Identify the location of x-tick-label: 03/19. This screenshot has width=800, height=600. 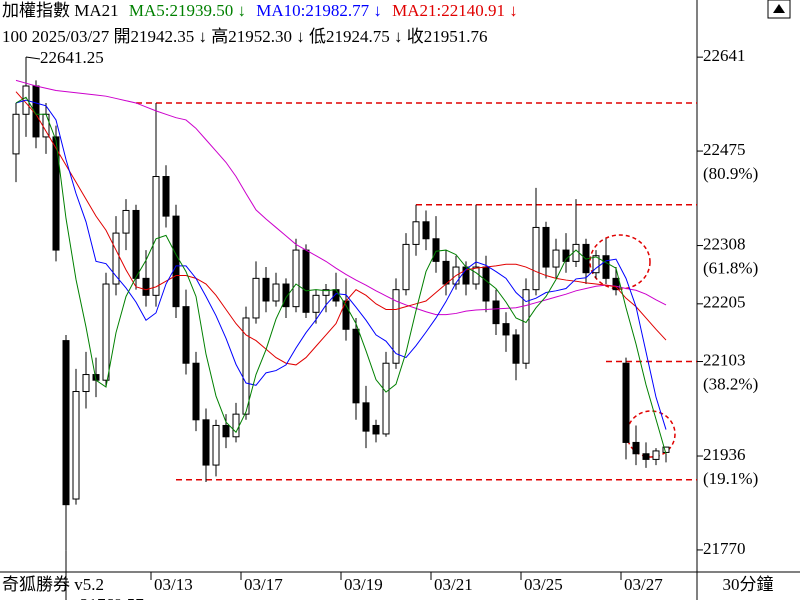
(363, 584).